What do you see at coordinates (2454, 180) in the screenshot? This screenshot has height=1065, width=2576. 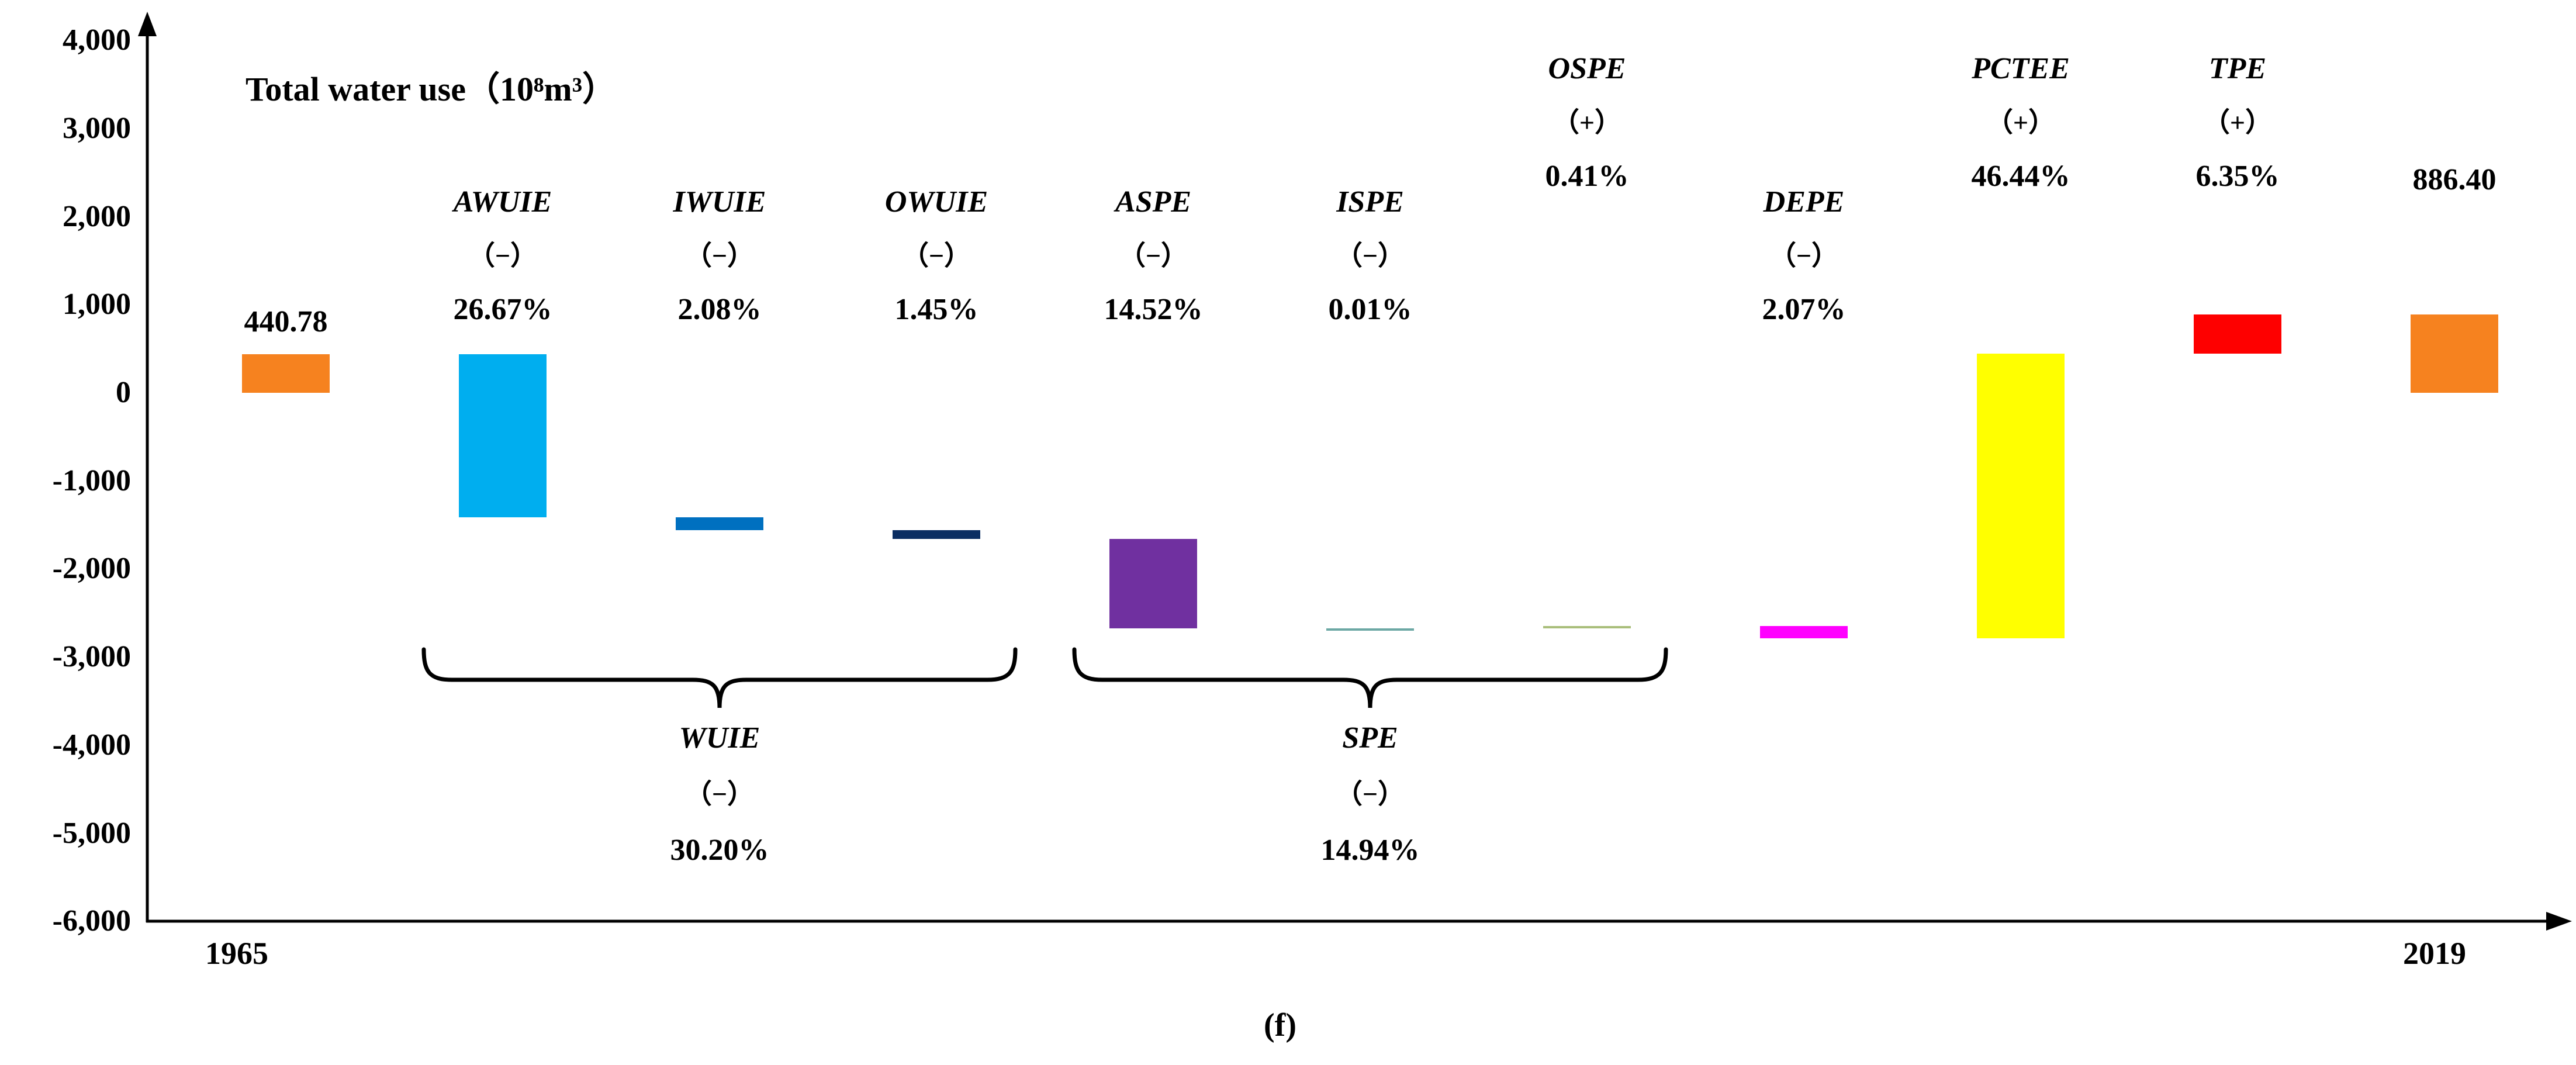 I see `bar-label-total-2019: 886.40` at bounding box center [2454, 180].